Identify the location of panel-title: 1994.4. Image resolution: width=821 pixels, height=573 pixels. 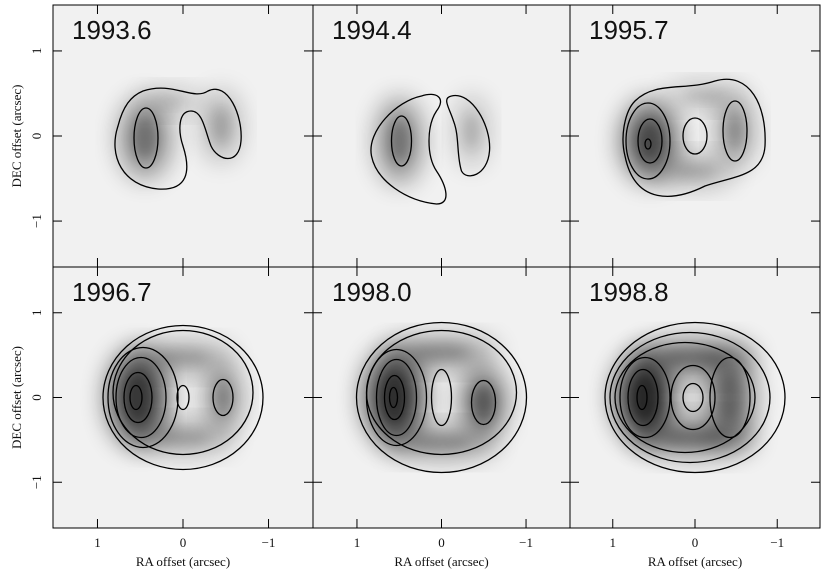
(372, 30).